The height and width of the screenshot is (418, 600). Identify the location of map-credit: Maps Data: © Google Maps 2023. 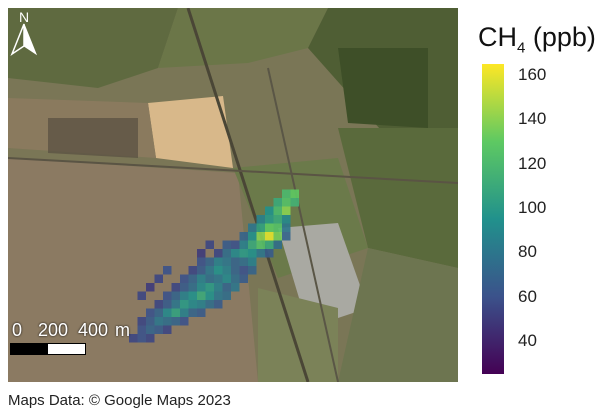
(119, 400).